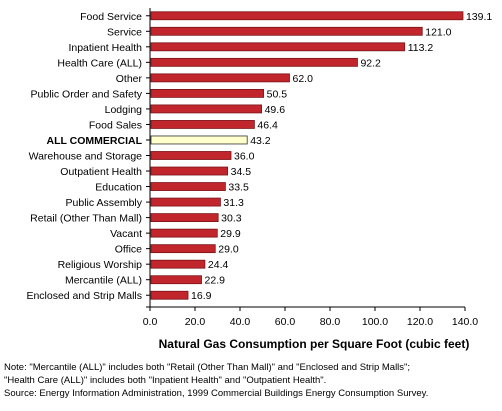 Image resolution: width=502 pixels, height=411 pixels. I want to click on value-label-mercantile-all: 22.9, so click(215, 281).